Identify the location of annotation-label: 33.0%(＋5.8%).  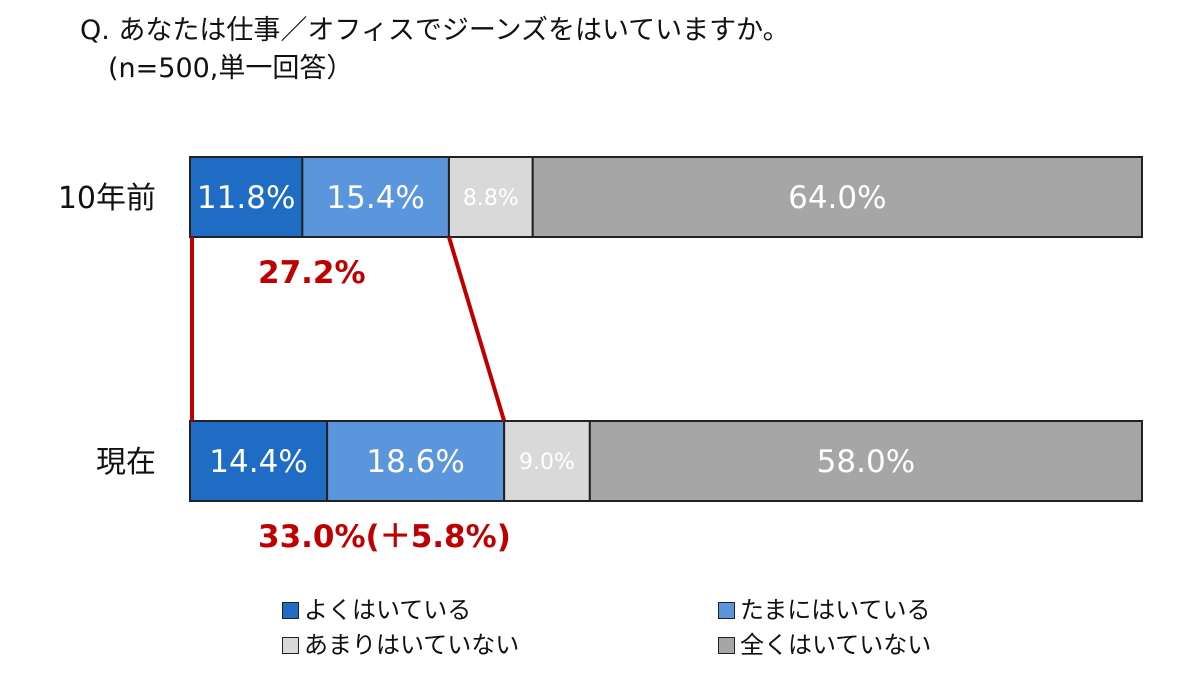
(384, 537).